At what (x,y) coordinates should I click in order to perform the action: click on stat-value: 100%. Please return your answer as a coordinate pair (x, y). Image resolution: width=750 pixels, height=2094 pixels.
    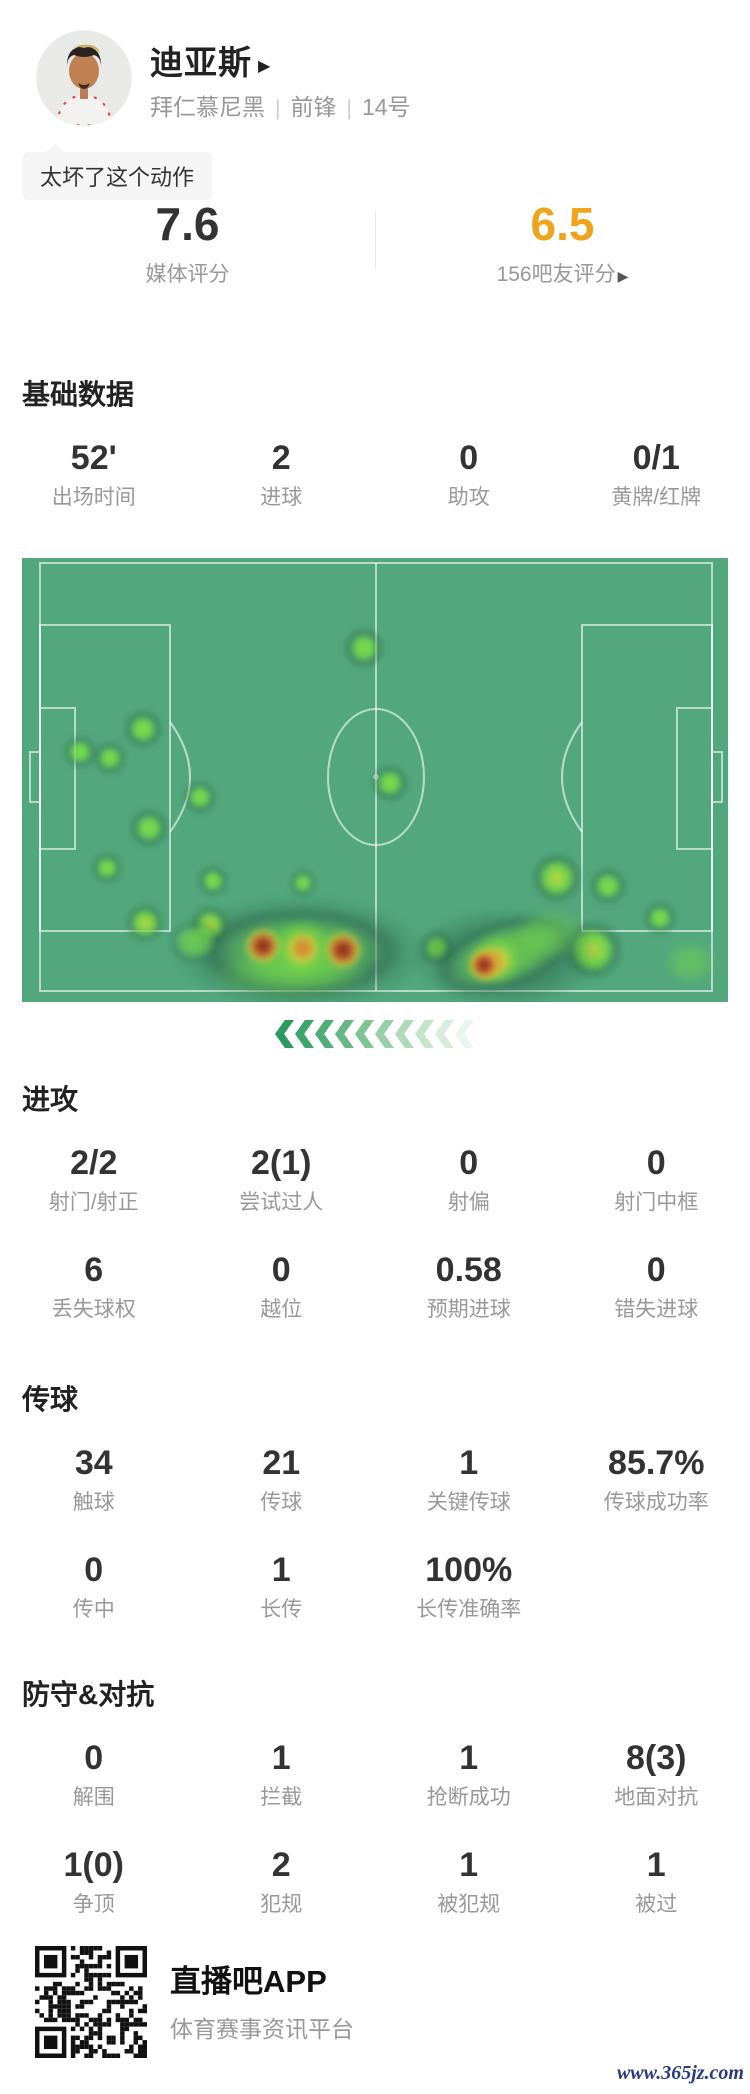
    Looking at the image, I should click on (469, 1570).